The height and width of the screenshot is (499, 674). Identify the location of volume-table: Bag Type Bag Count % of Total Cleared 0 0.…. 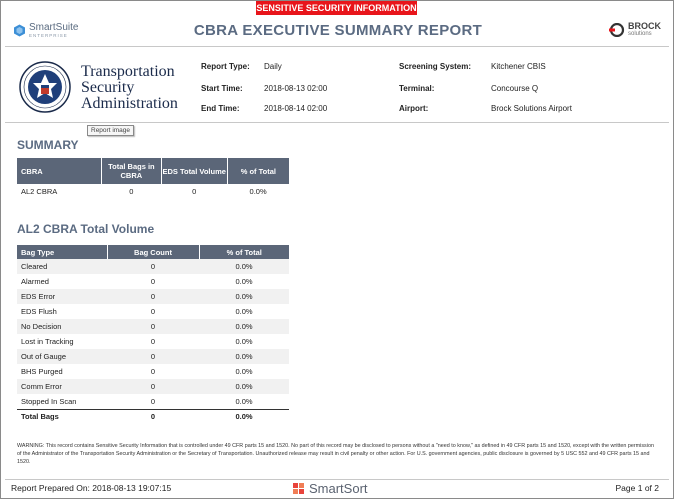
(153, 334).